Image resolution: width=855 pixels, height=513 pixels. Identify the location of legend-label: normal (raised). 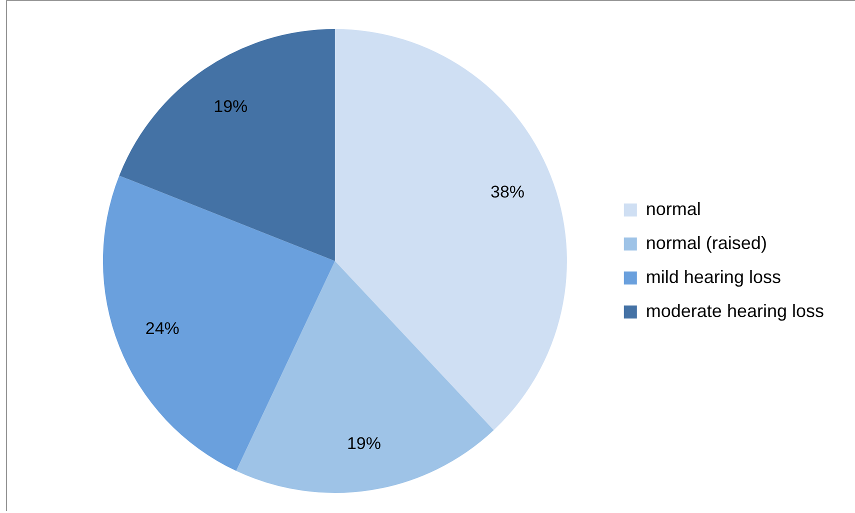
(706, 242).